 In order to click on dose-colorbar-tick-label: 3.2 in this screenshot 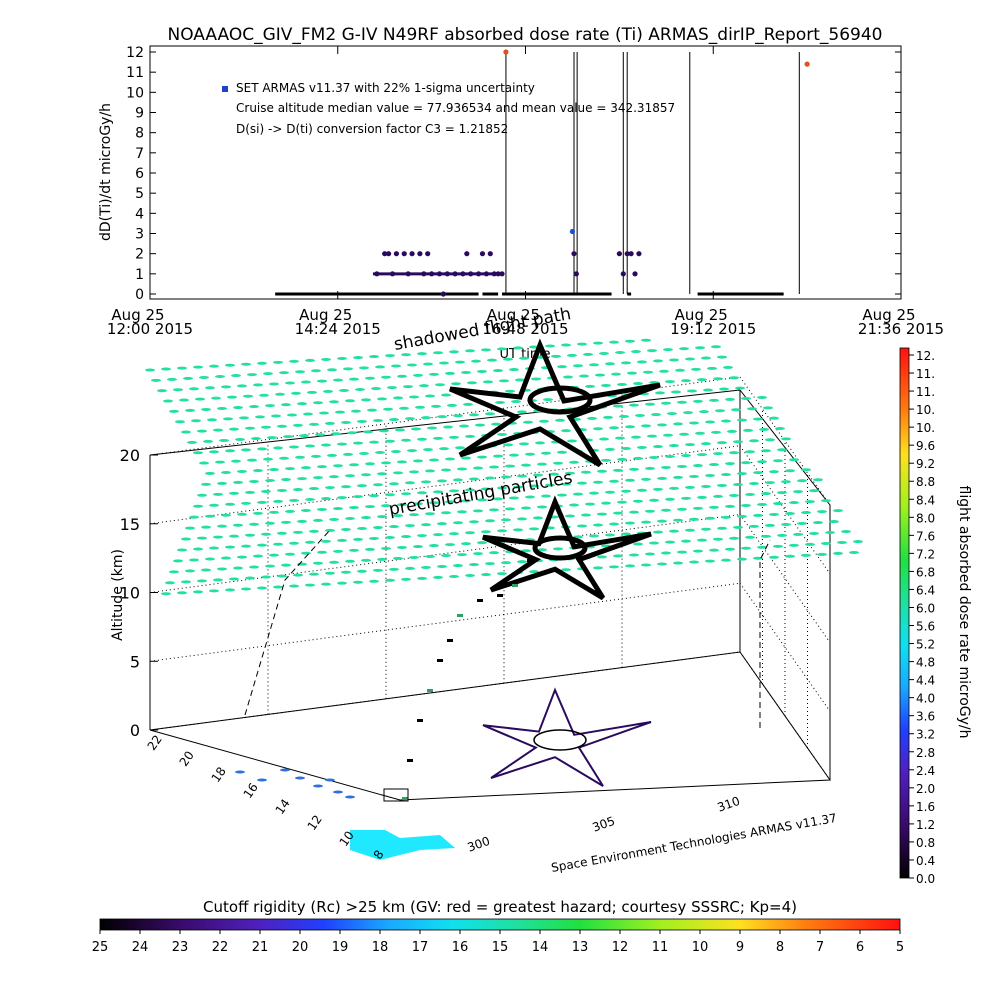, I will do `click(925, 735)`.